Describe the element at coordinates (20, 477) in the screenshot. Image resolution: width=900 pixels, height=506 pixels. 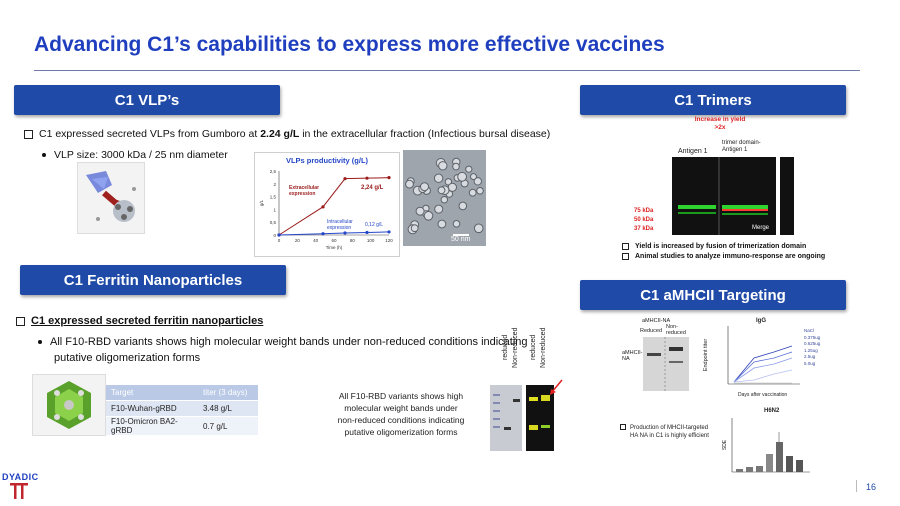
I see `dyadic-logo: DYADIC` at that location.